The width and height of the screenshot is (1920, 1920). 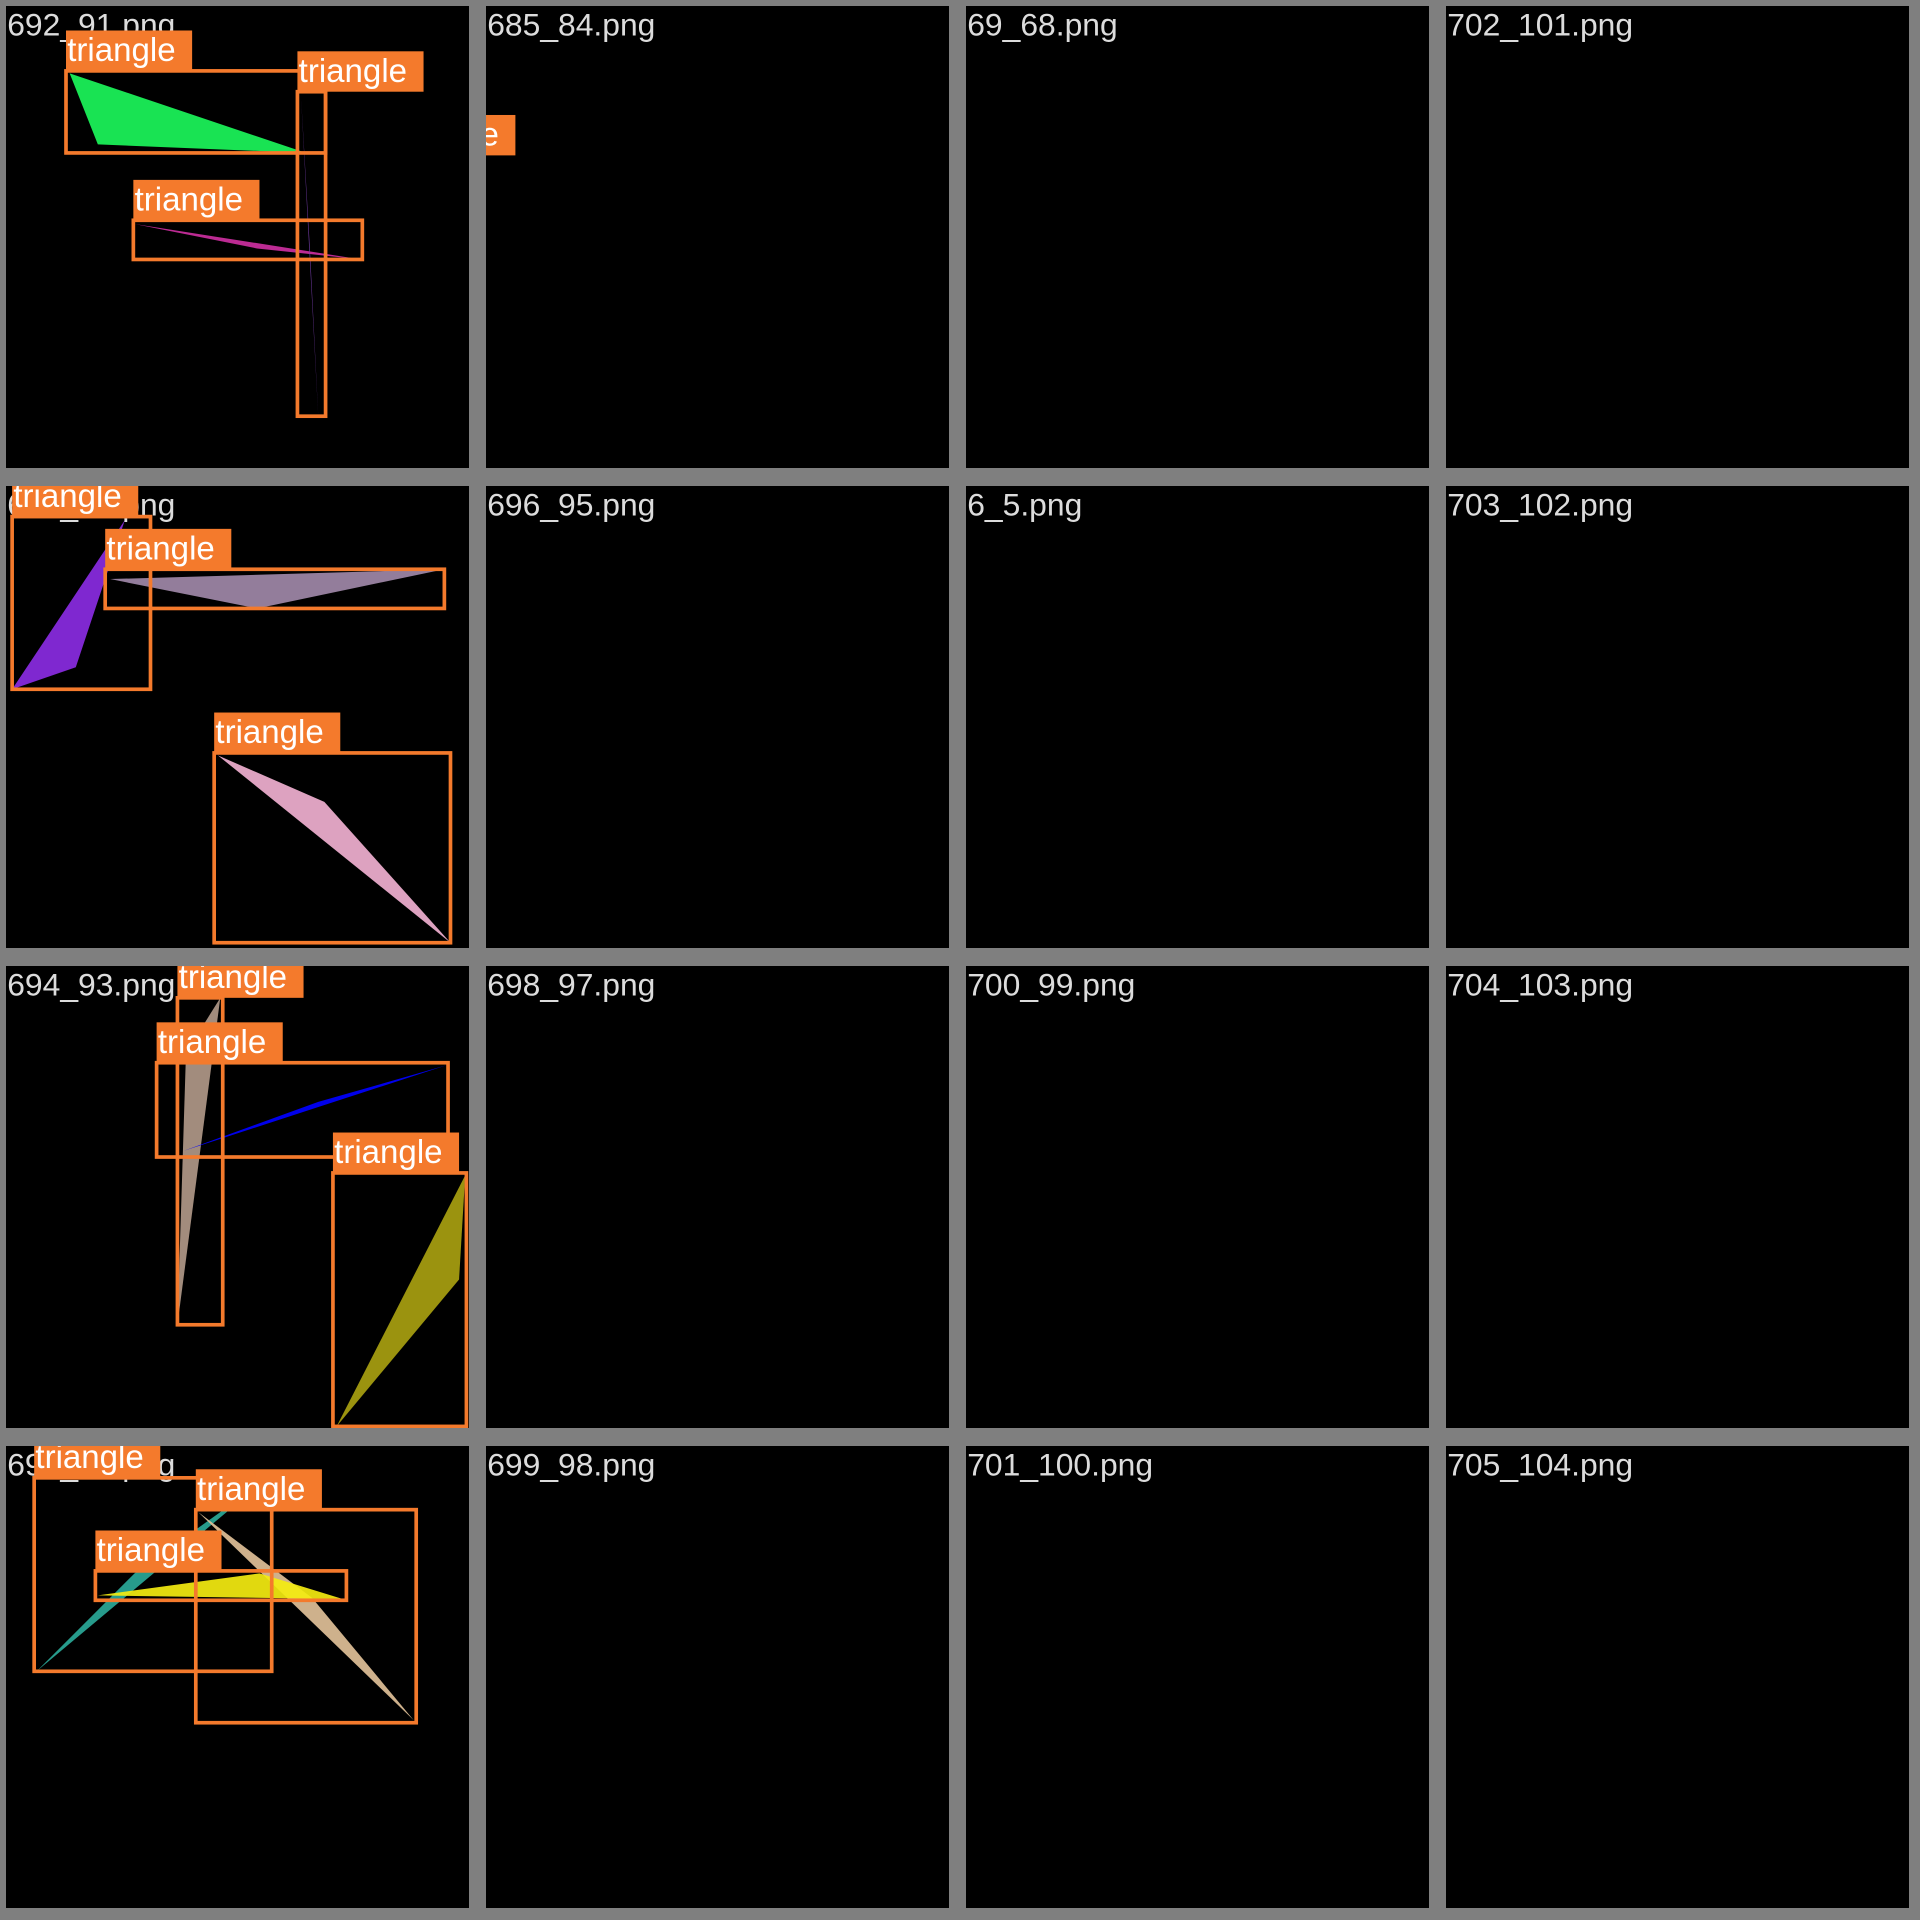 I want to click on tile-filename: 705_104.png, so click(x=1540, y=1464).